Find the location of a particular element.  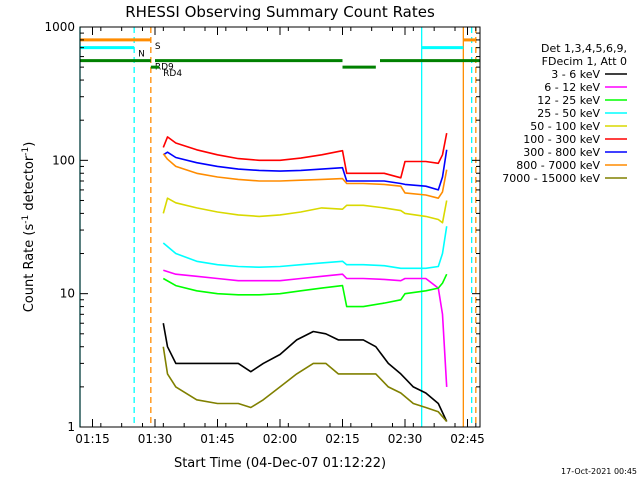

y-axis-label-main: Count Rate (s is located at coordinates (29, 268).